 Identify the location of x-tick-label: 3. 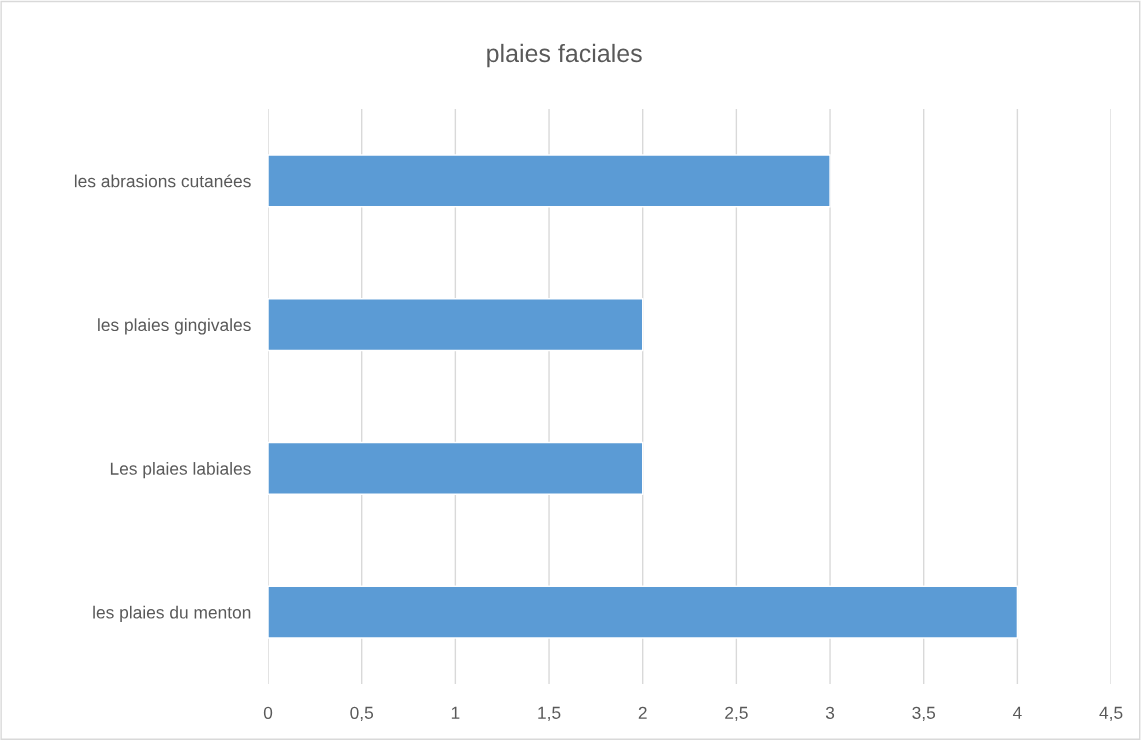
(830, 712).